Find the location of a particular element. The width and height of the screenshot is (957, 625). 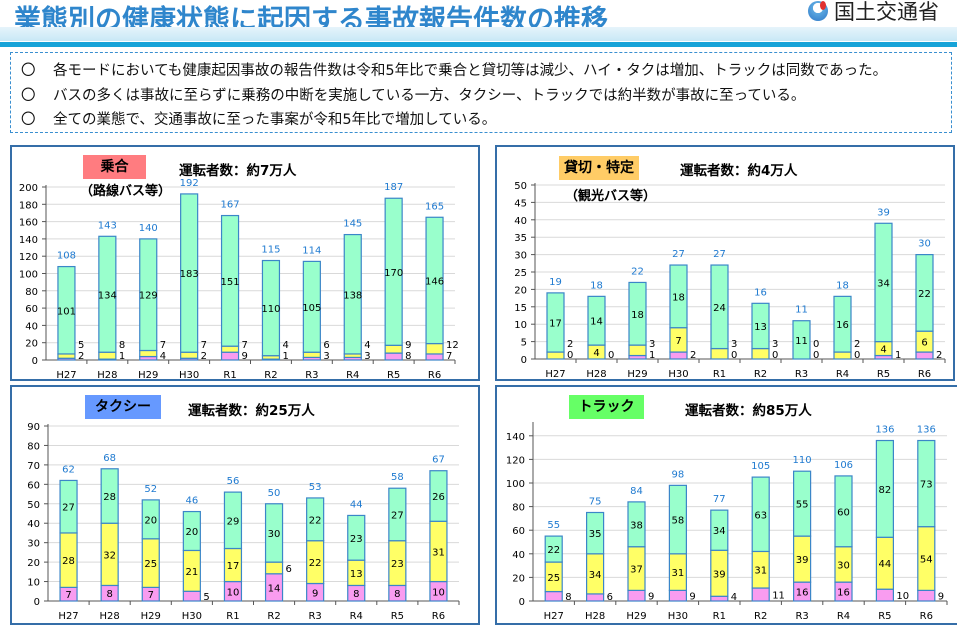

y-tick-label: 160 is located at coordinates (28, 223).